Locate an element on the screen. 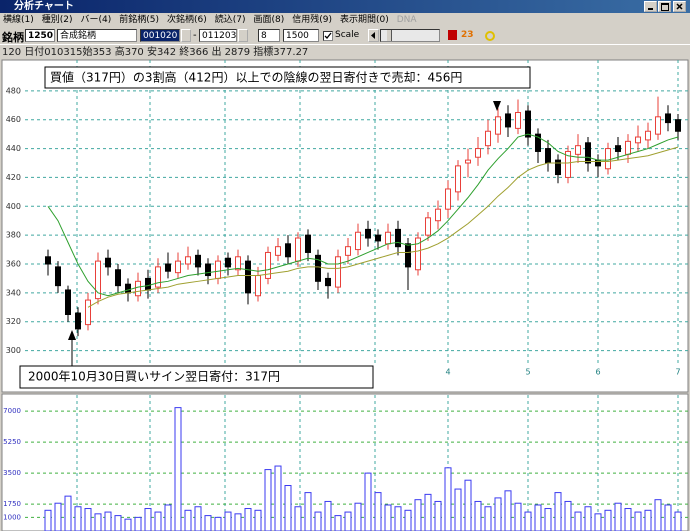 The image size is (690, 531). menu-item: 種別(2) is located at coordinates (57, 20).